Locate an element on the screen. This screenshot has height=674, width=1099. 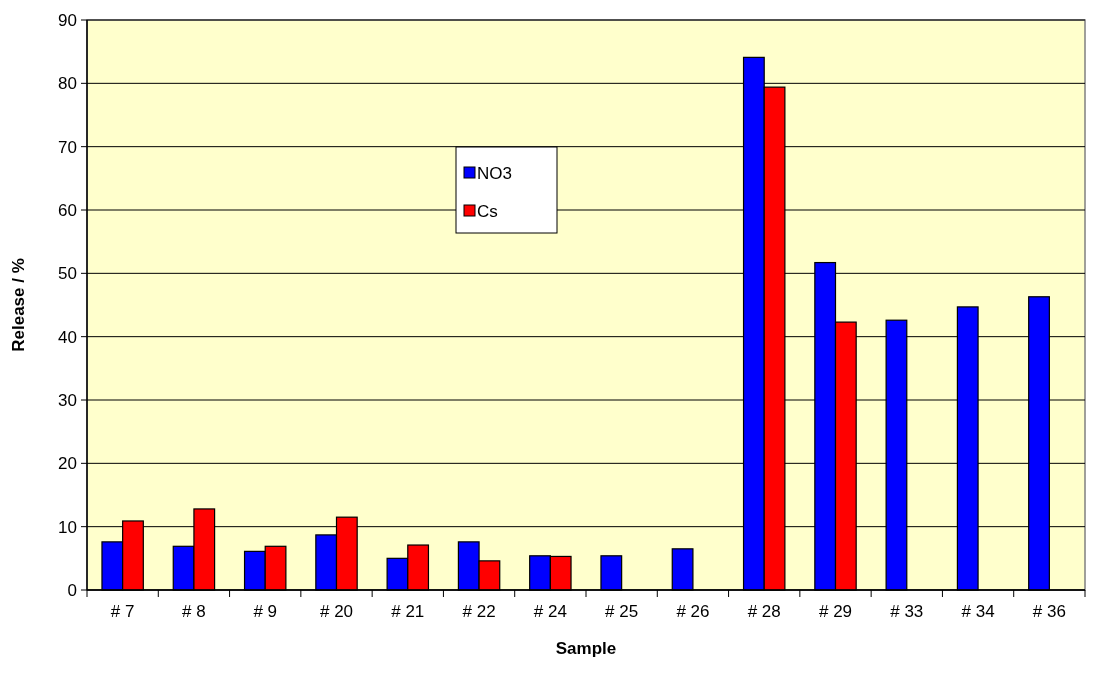
x-tick-label: # 36 is located at coordinates (1049, 611).